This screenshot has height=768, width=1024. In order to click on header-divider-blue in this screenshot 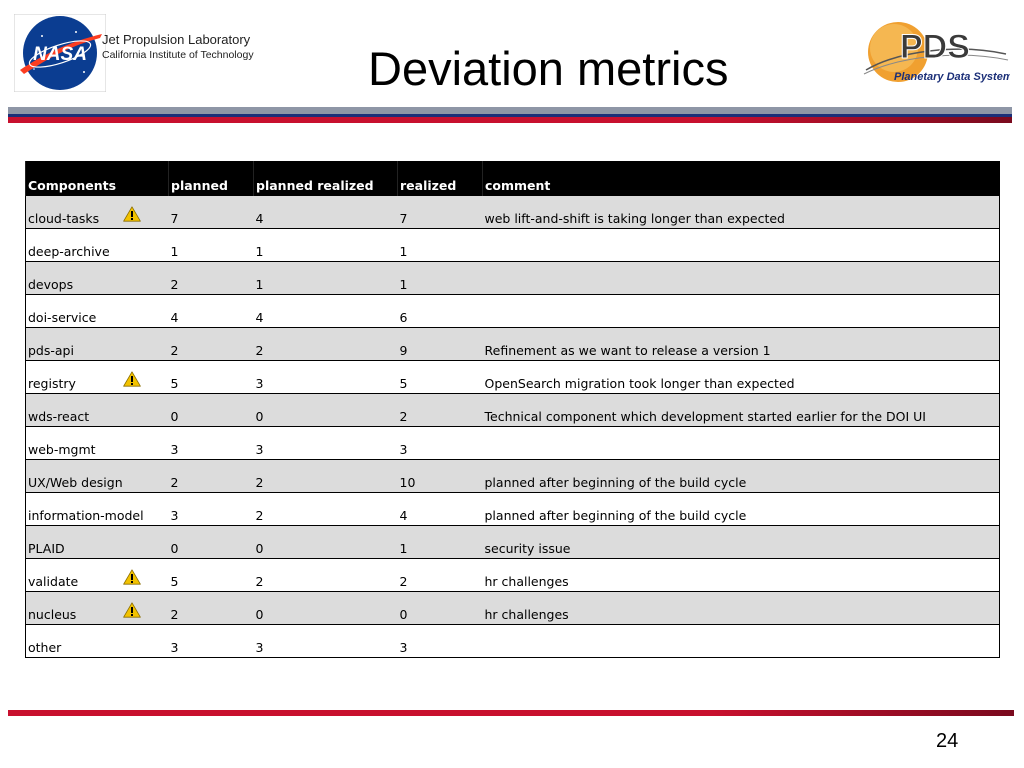, I will do `click(510, 115)`.